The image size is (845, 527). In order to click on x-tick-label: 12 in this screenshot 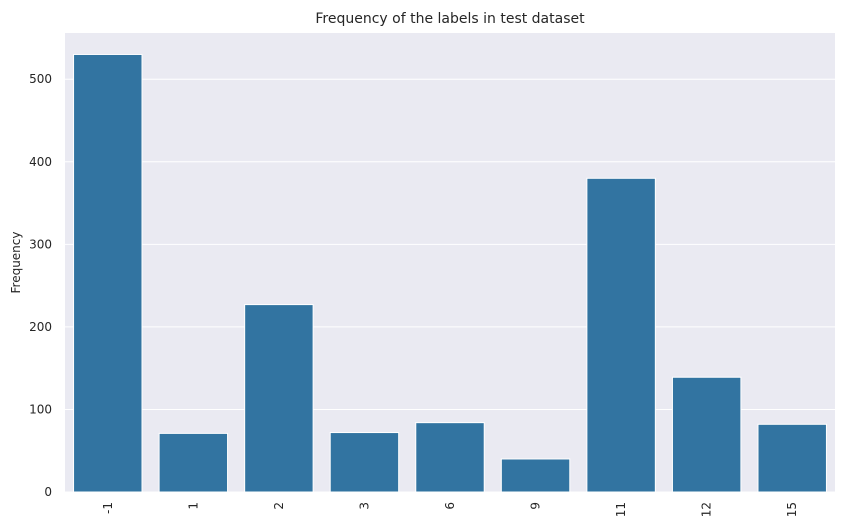, I will do `click(707, 509)`.